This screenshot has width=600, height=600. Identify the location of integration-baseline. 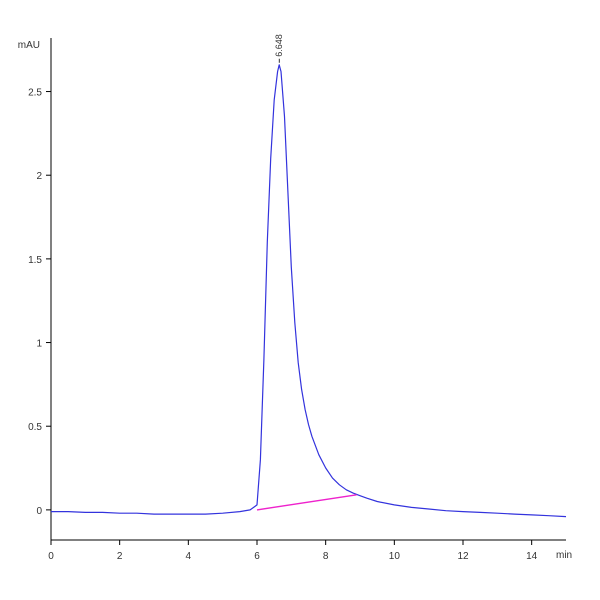
(306, 502).